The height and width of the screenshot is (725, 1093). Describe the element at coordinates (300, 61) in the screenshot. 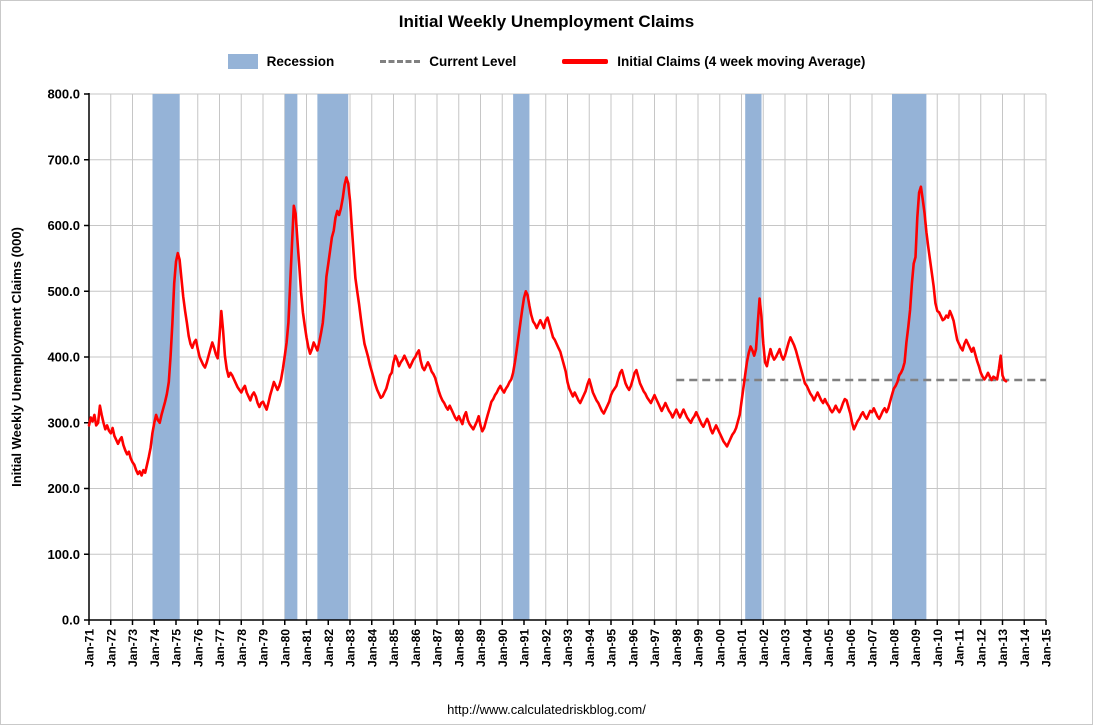

I see `legend-label-recession: Recession` at that location.